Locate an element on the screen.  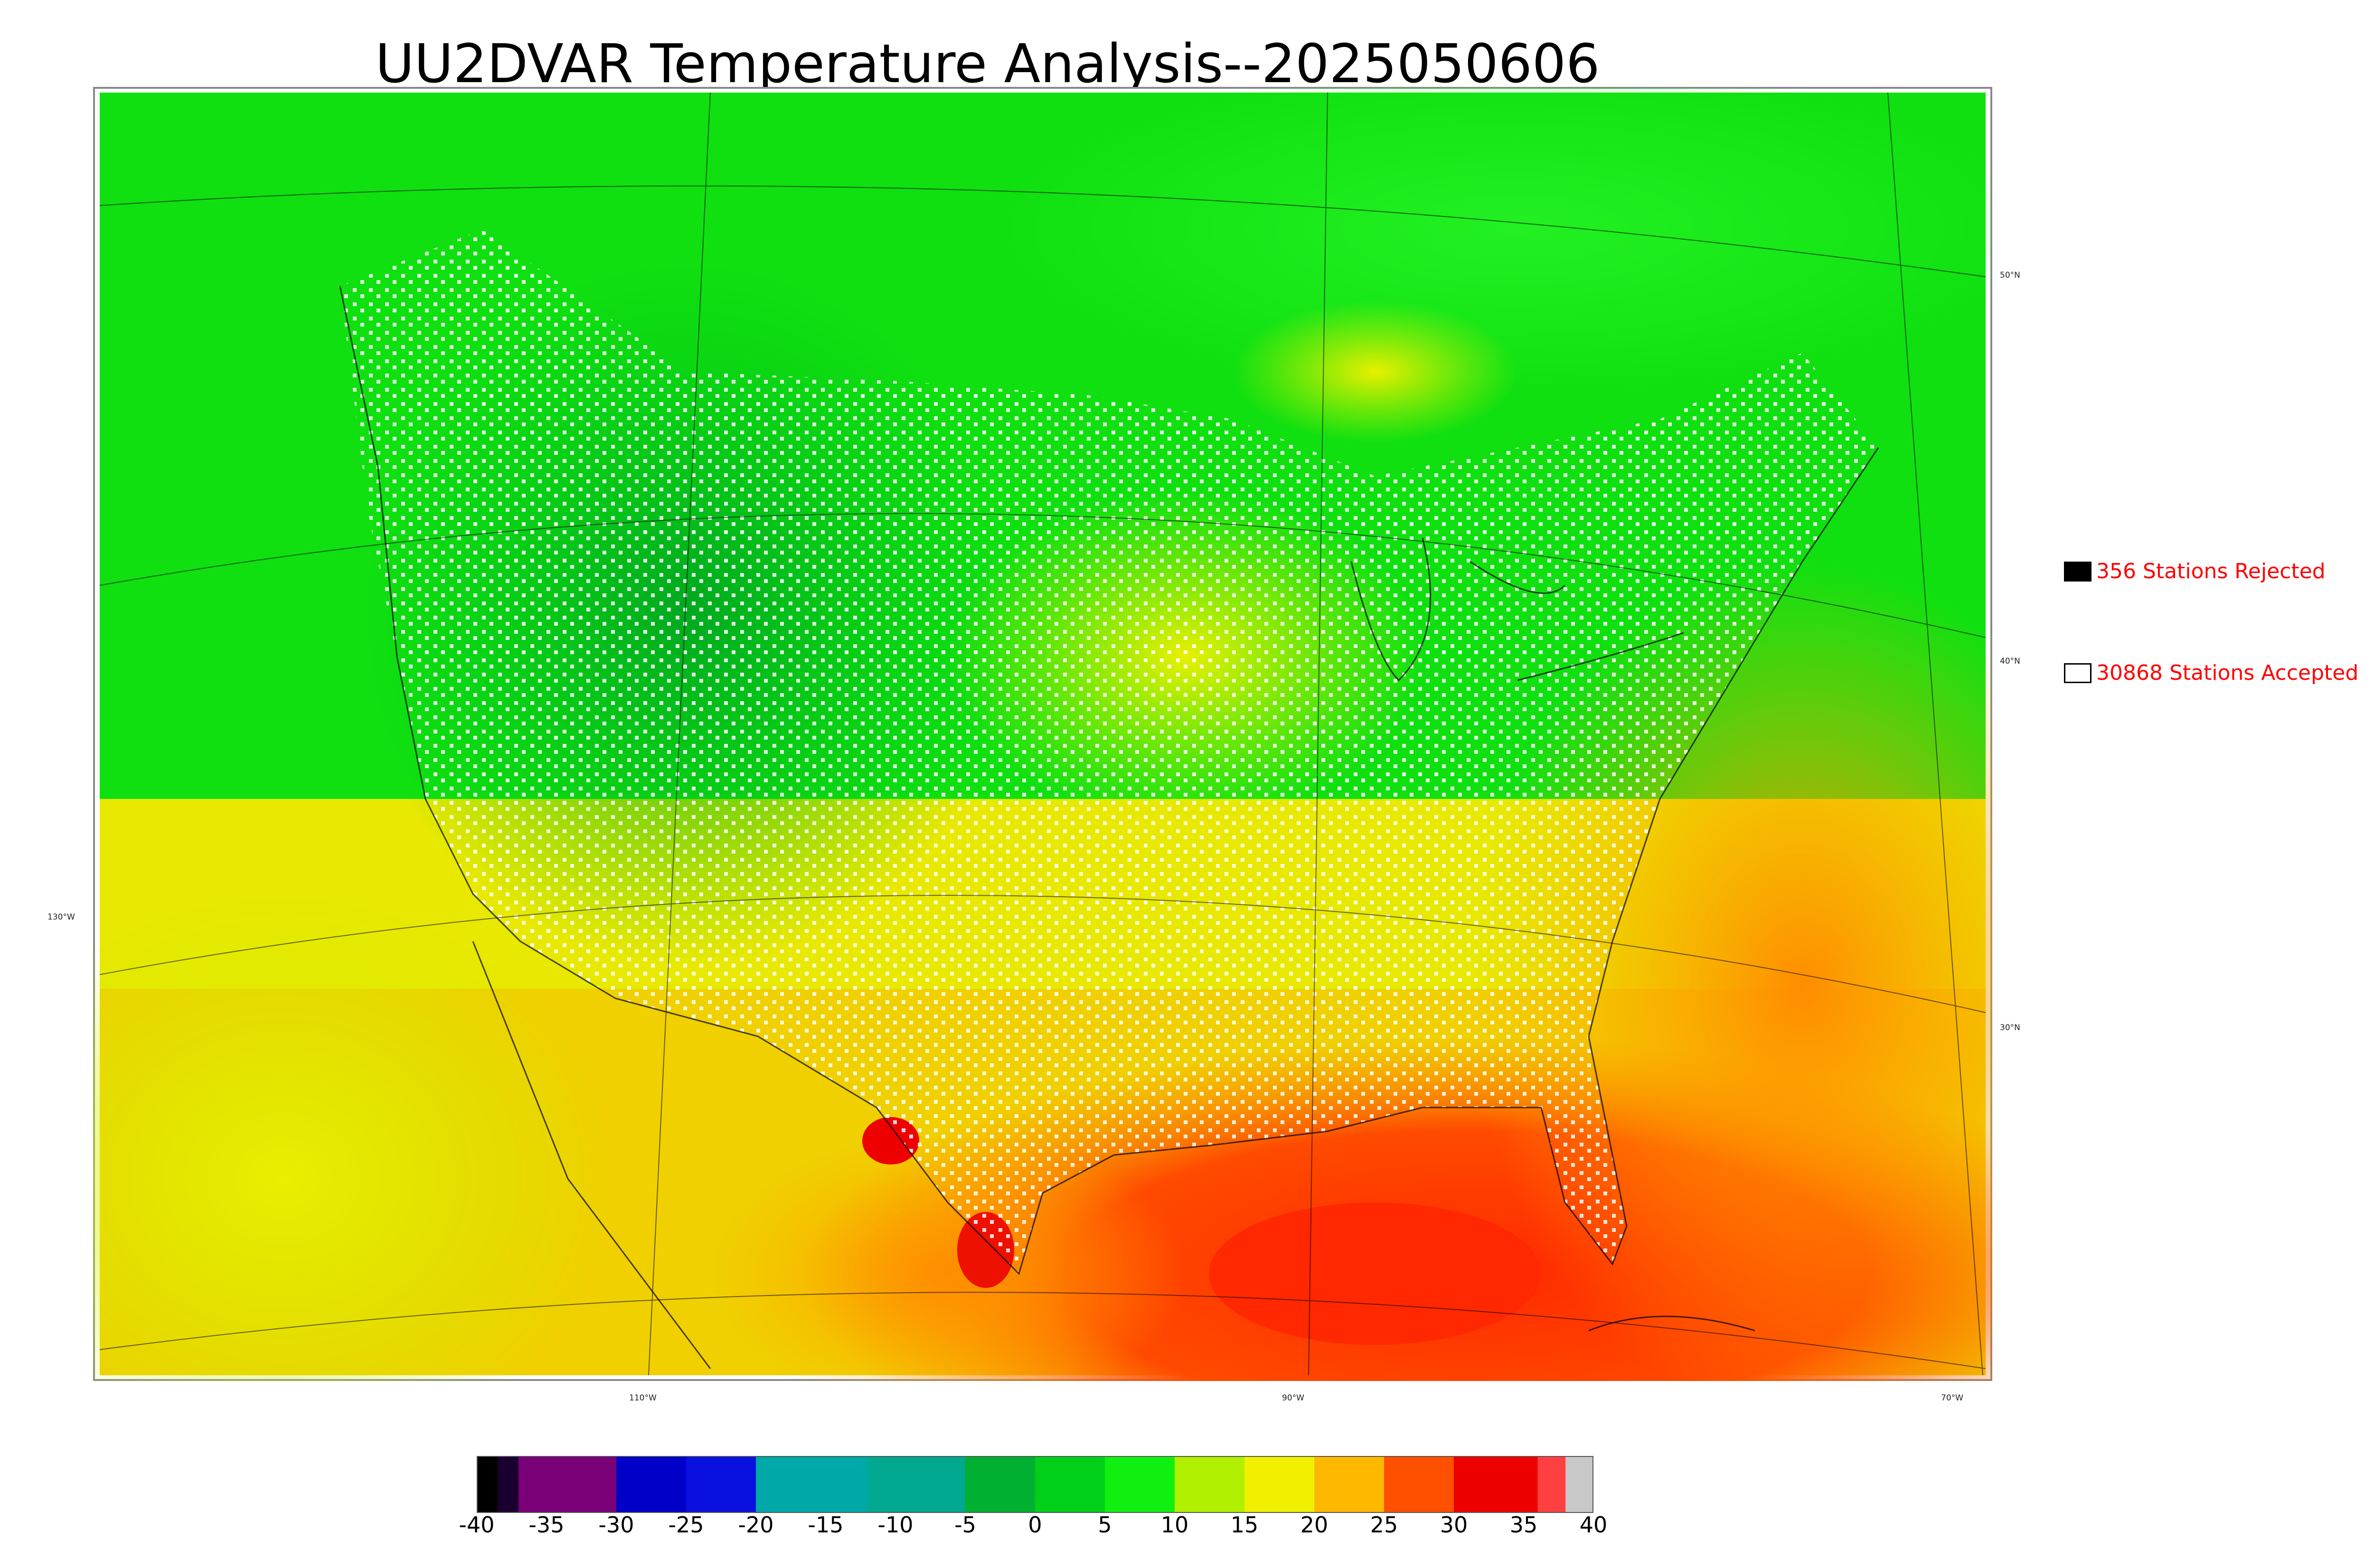
colorbar-tick-label: -10 is located at coordinates (895, 1525).